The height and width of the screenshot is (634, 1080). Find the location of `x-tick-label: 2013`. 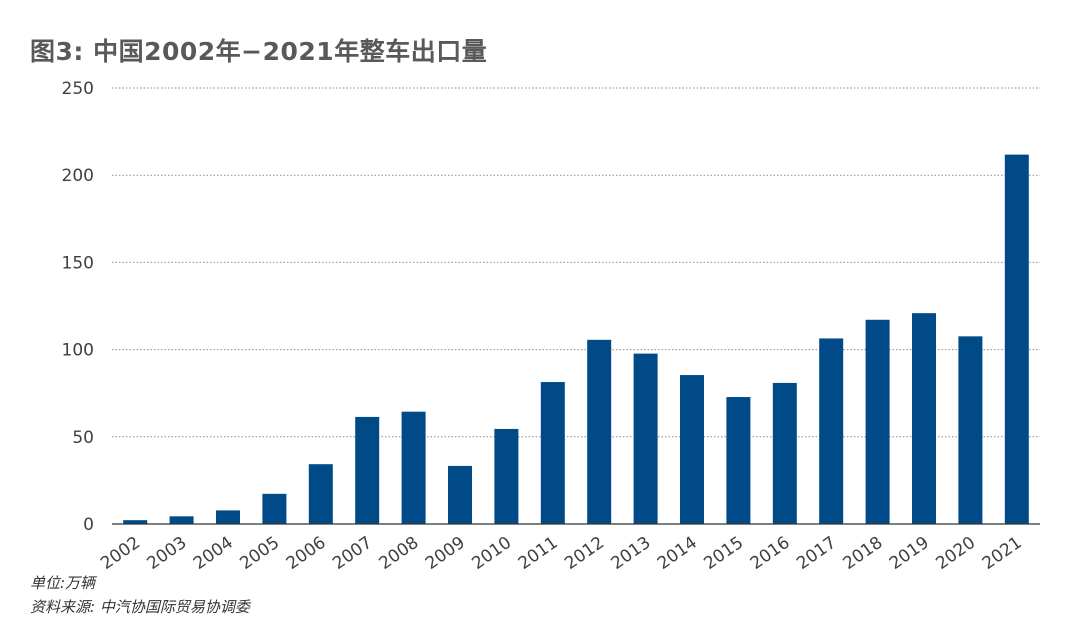

x-tick-label: 2013 is located at coordinates (631, 553).